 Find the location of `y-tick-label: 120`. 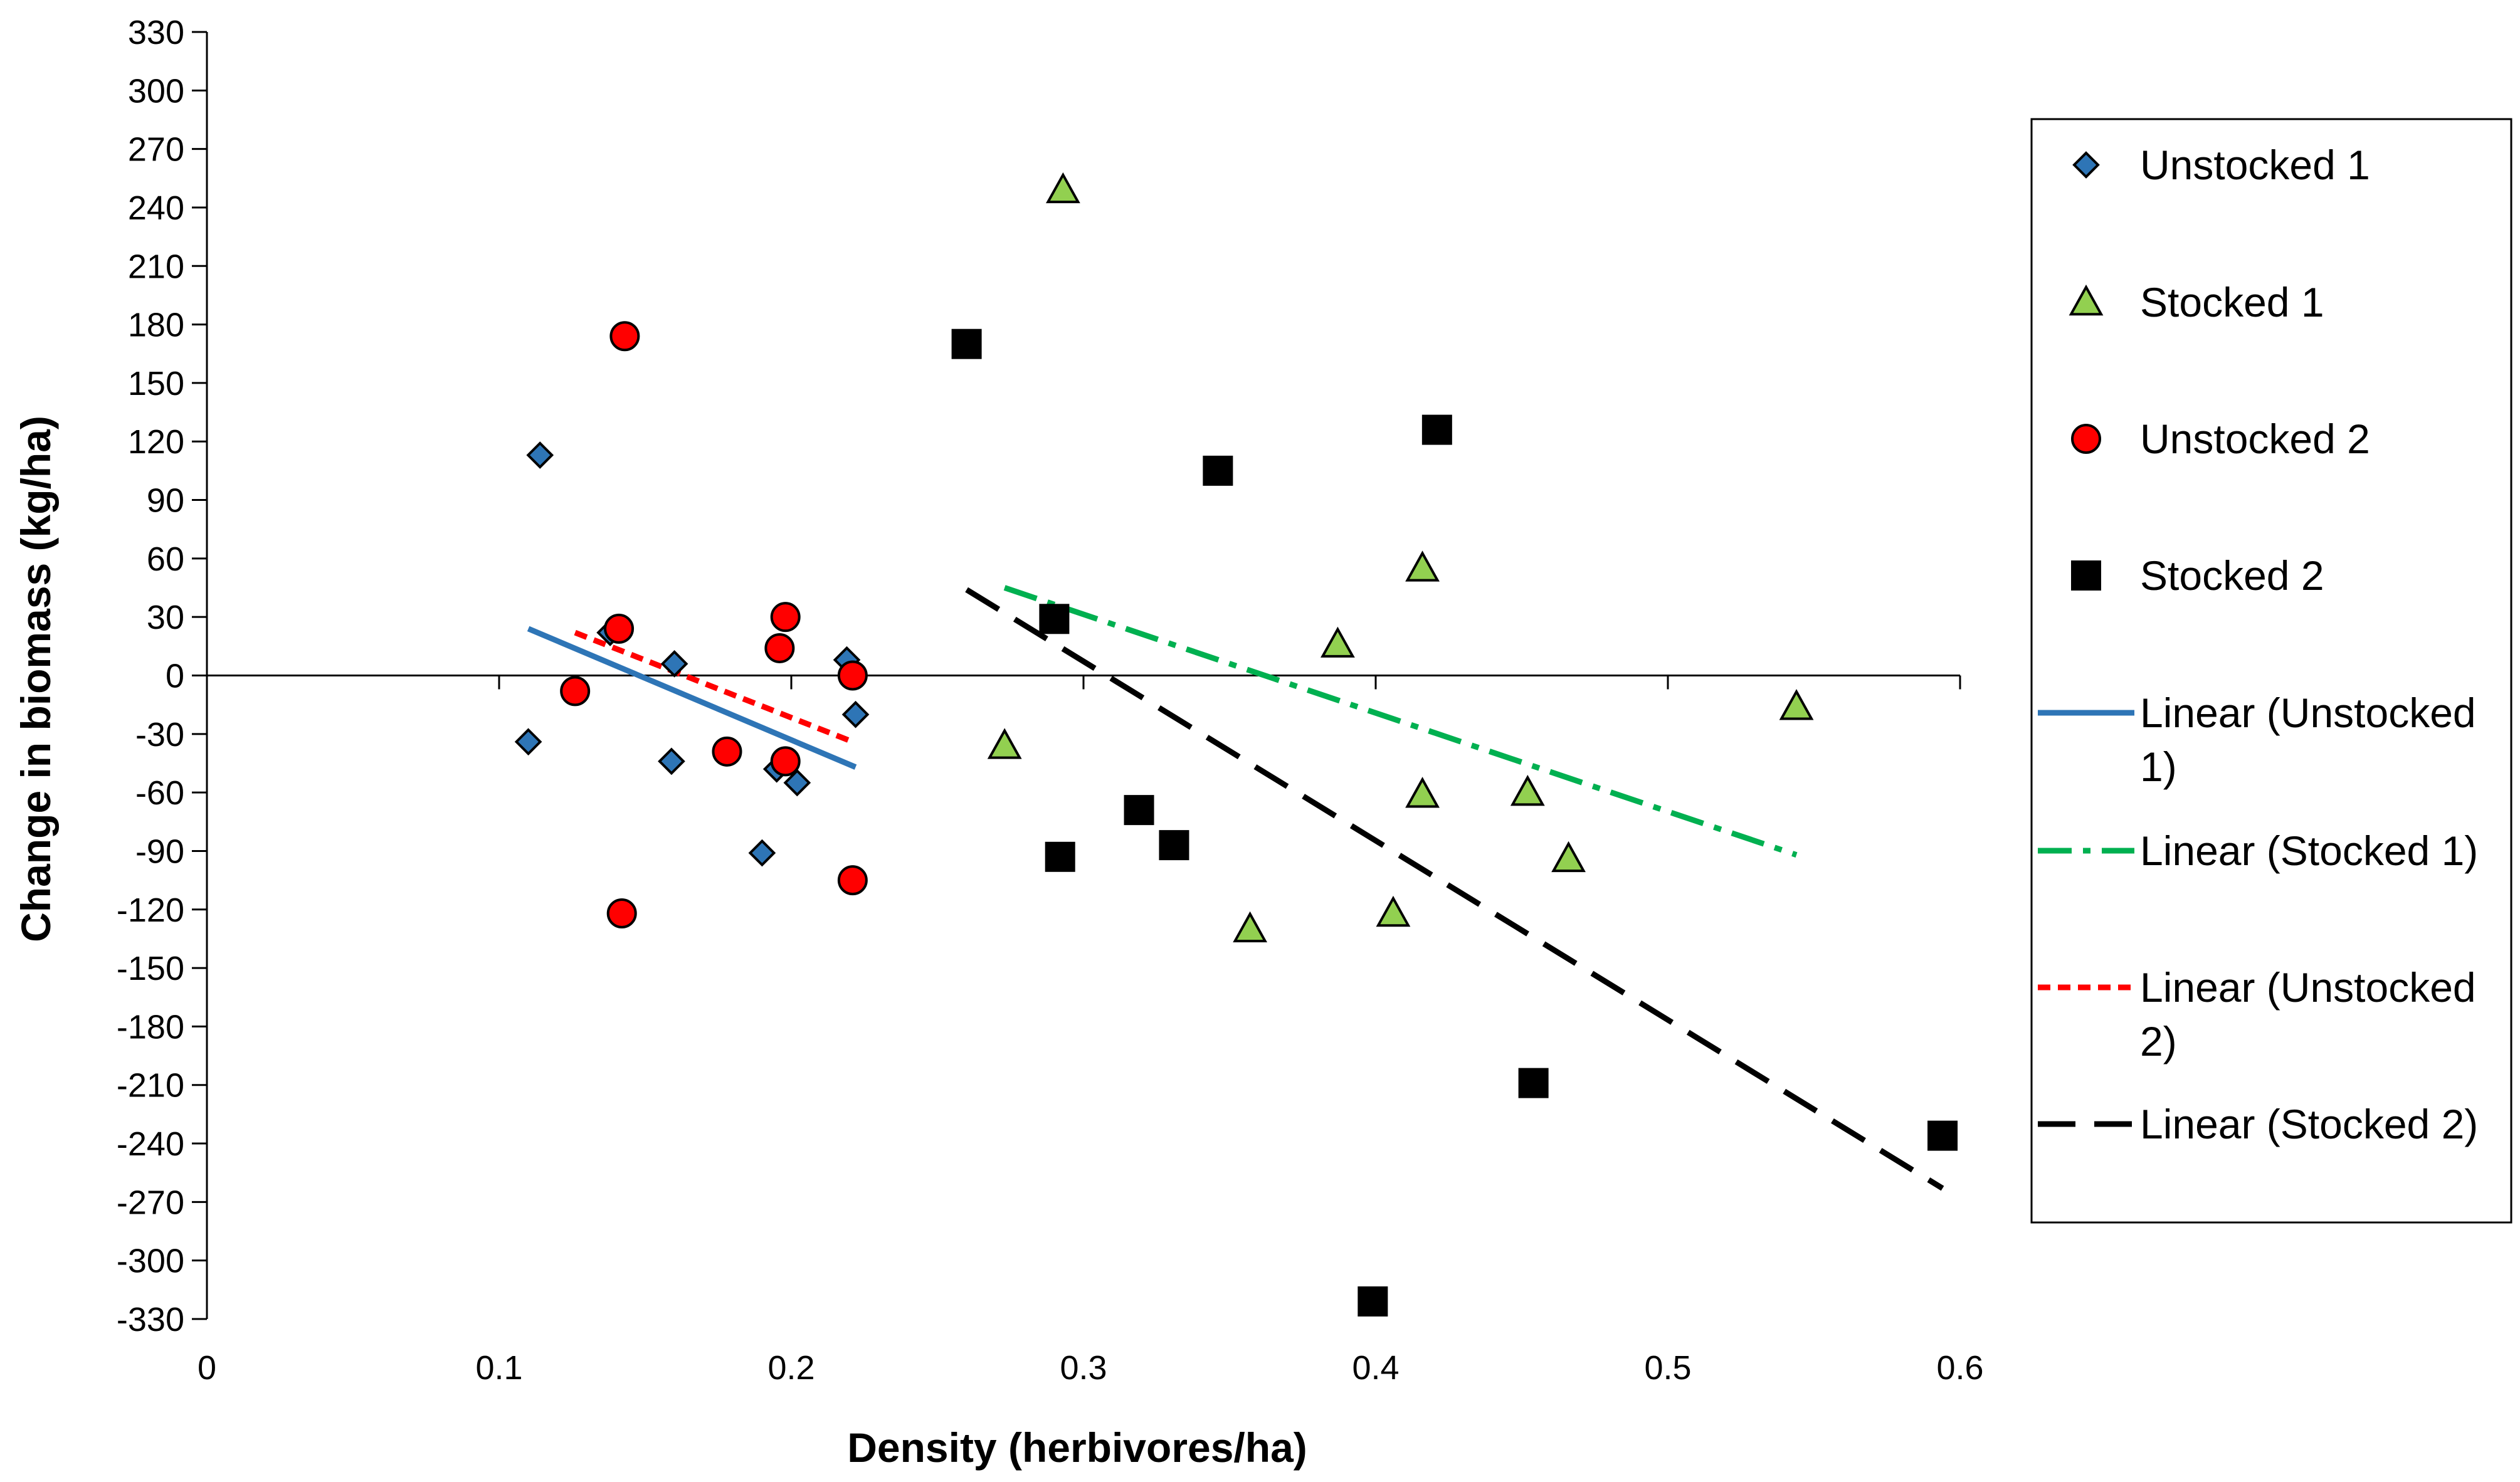

y-tick-label: 120 is located at coordinates (156, 442).